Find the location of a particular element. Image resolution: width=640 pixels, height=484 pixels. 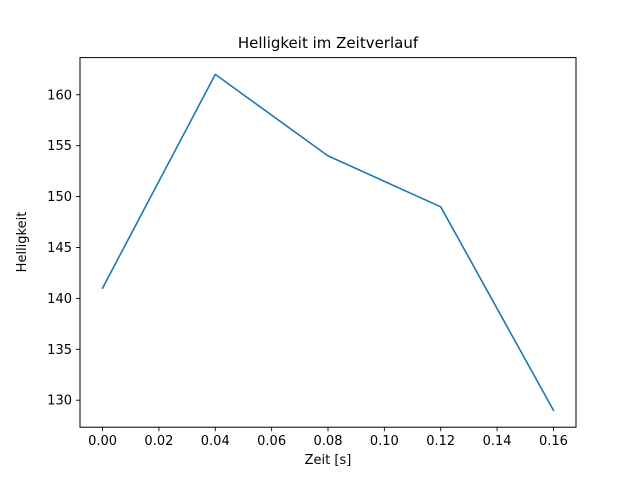

x-tick-label: 0.16 is located at coordinates (553, 441).